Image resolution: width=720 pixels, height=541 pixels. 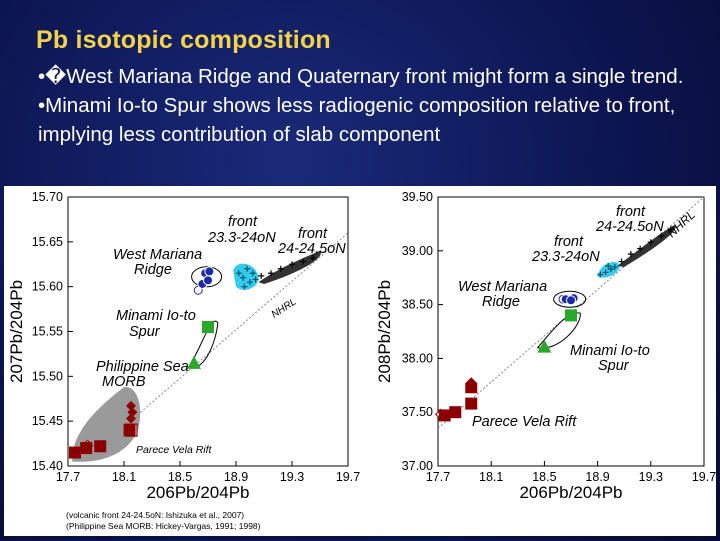 What do you see at coordinates (384, 331) in the screenshot?
I see `y-axis-label: 208Pb/204Pb` at bounding box center [384, 331].